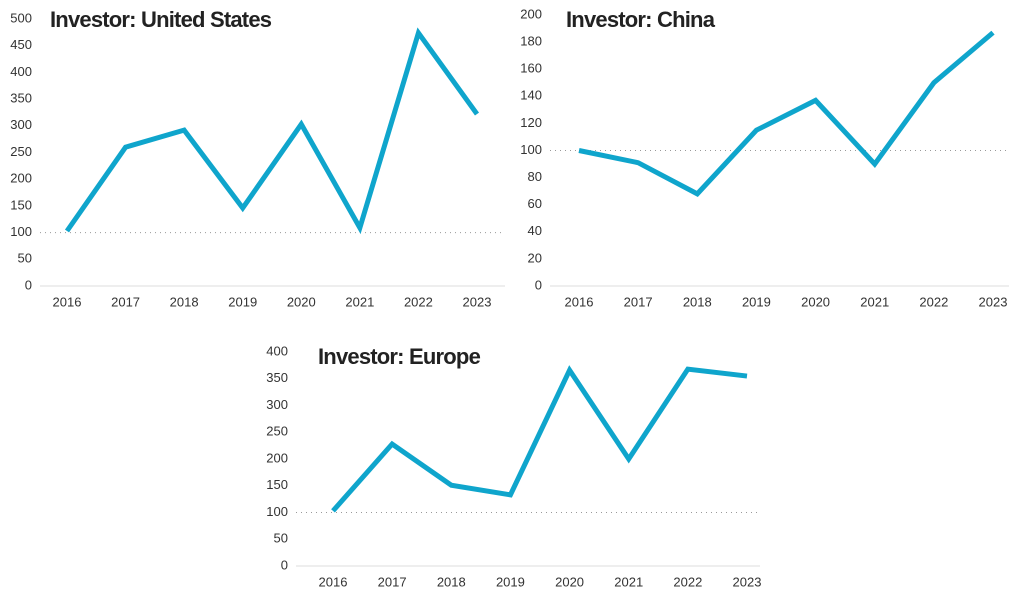 The image size is (1009, 589). Describe the element at coordinates (531, 95) in the screenshot. I see `y-tick-label: 140` at that location.